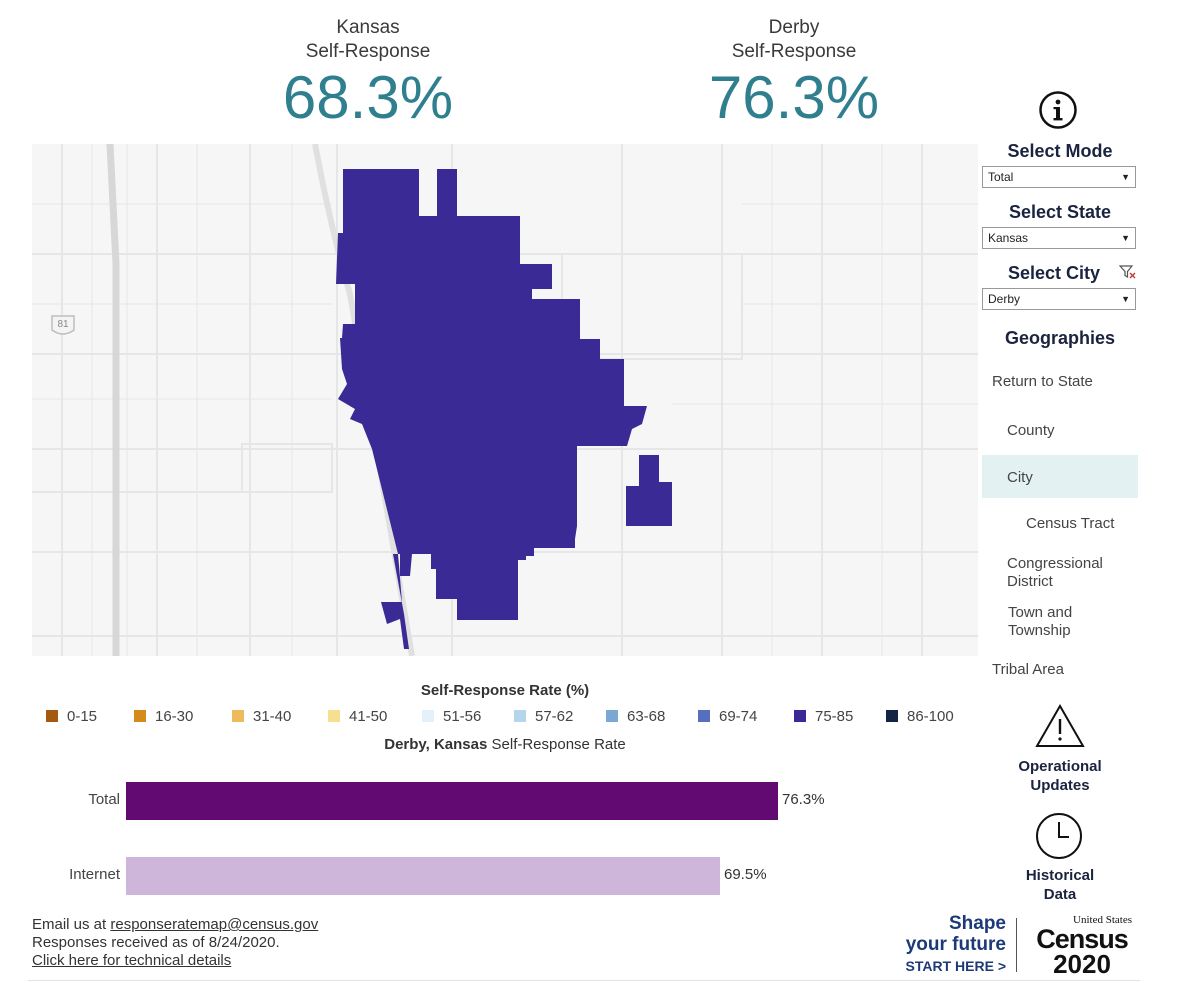 The width and height of the screenshot is (1200, 983). I want to click on rail-line, so click(363, 400).